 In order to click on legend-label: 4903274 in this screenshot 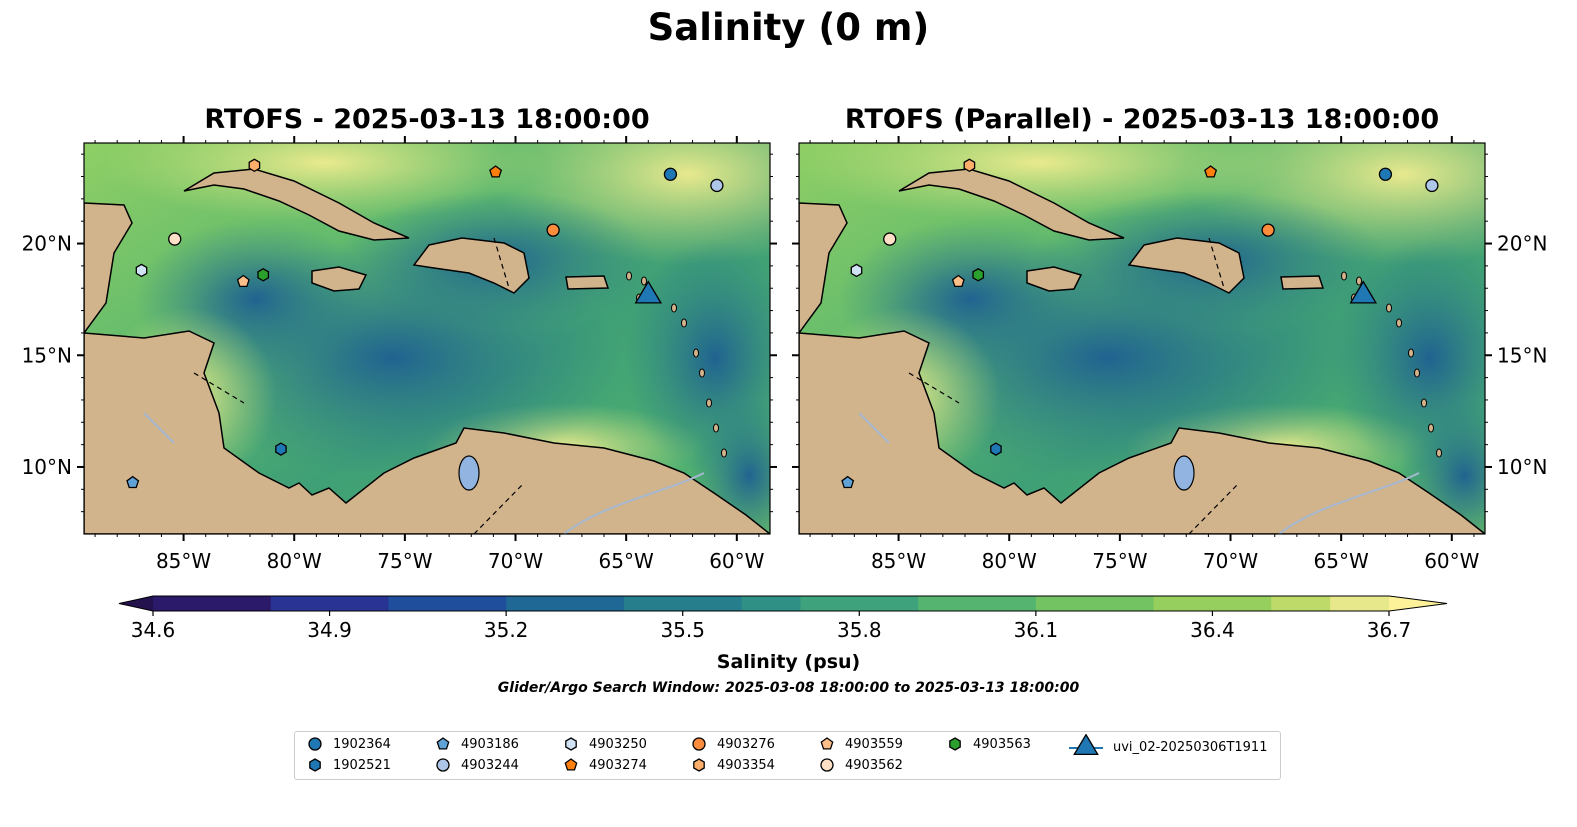, I will do `click(618, 765)`.